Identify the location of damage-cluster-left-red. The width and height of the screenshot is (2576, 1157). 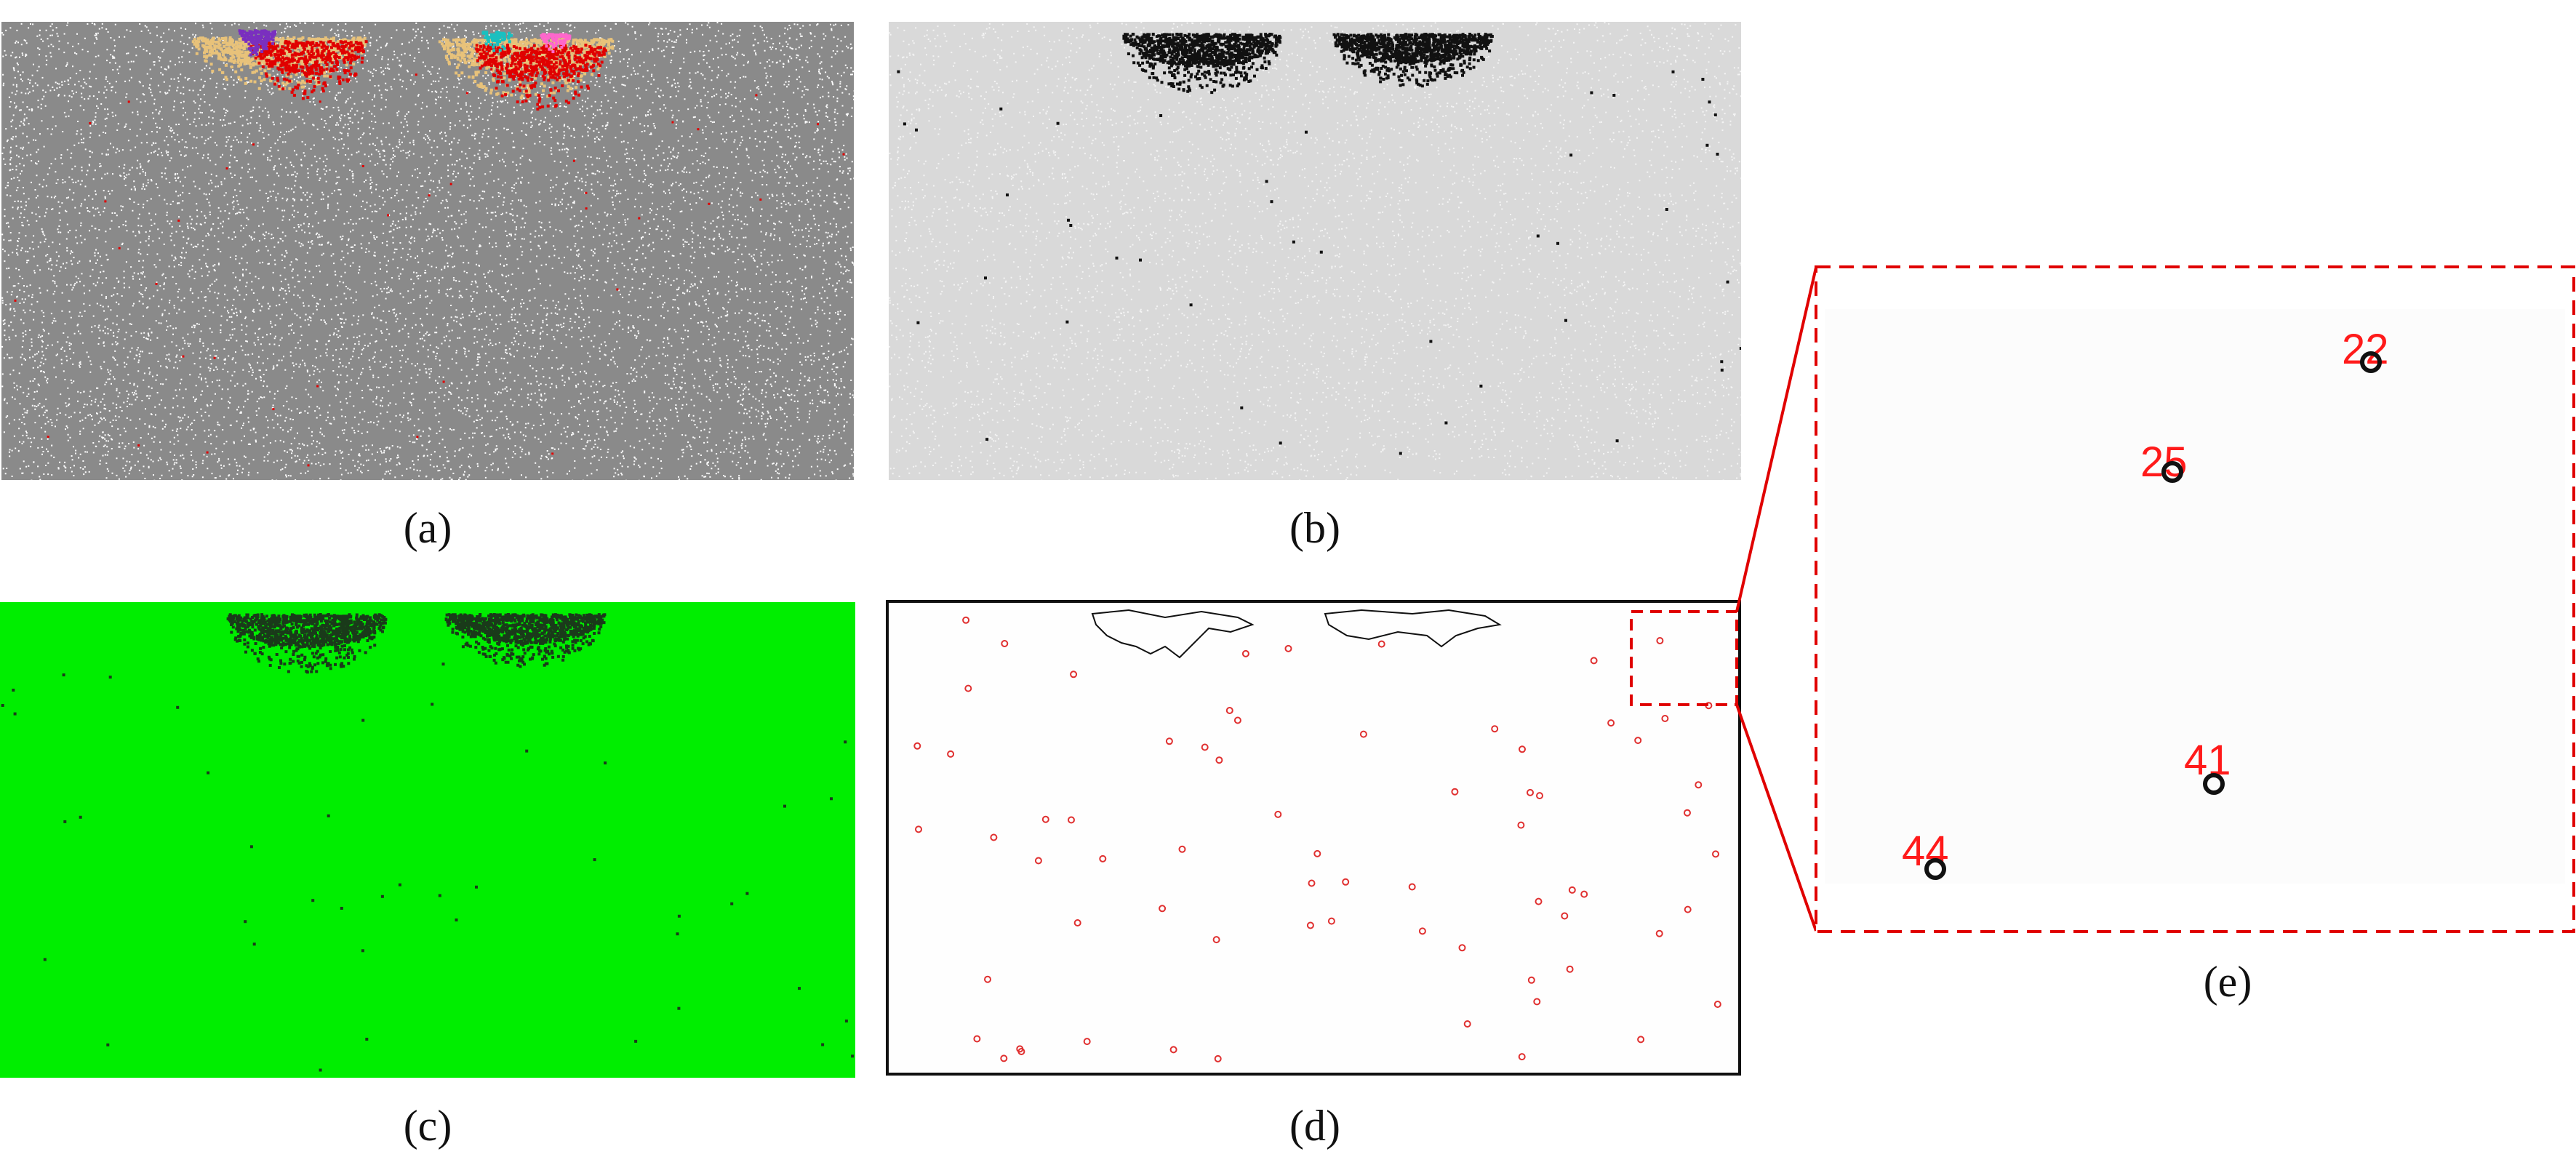
(308, 70).